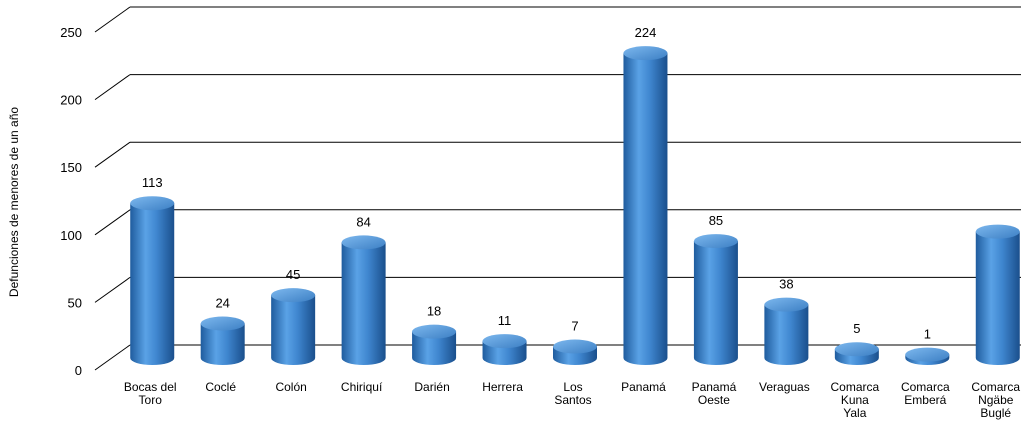  I want to click on value-label: 45, so click(293, 274).